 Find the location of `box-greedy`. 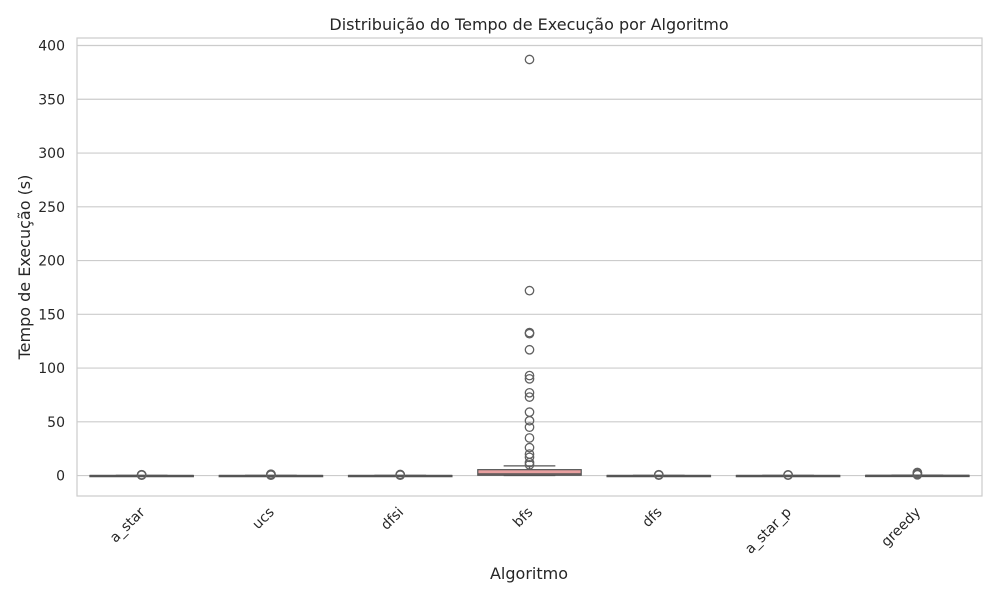

box-greedy is located at coordinates (917, 473).